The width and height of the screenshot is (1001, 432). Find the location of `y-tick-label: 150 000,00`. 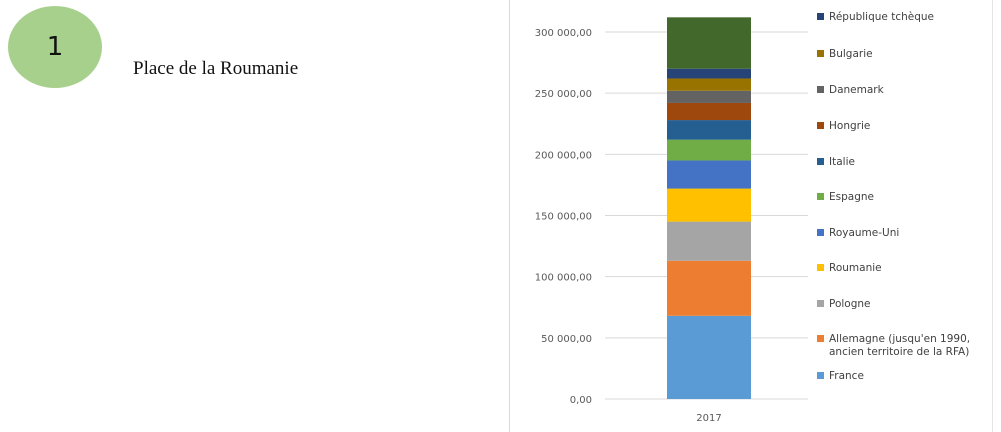

y-tick-label: 150 000,00 is located at coordinates (563, 217).